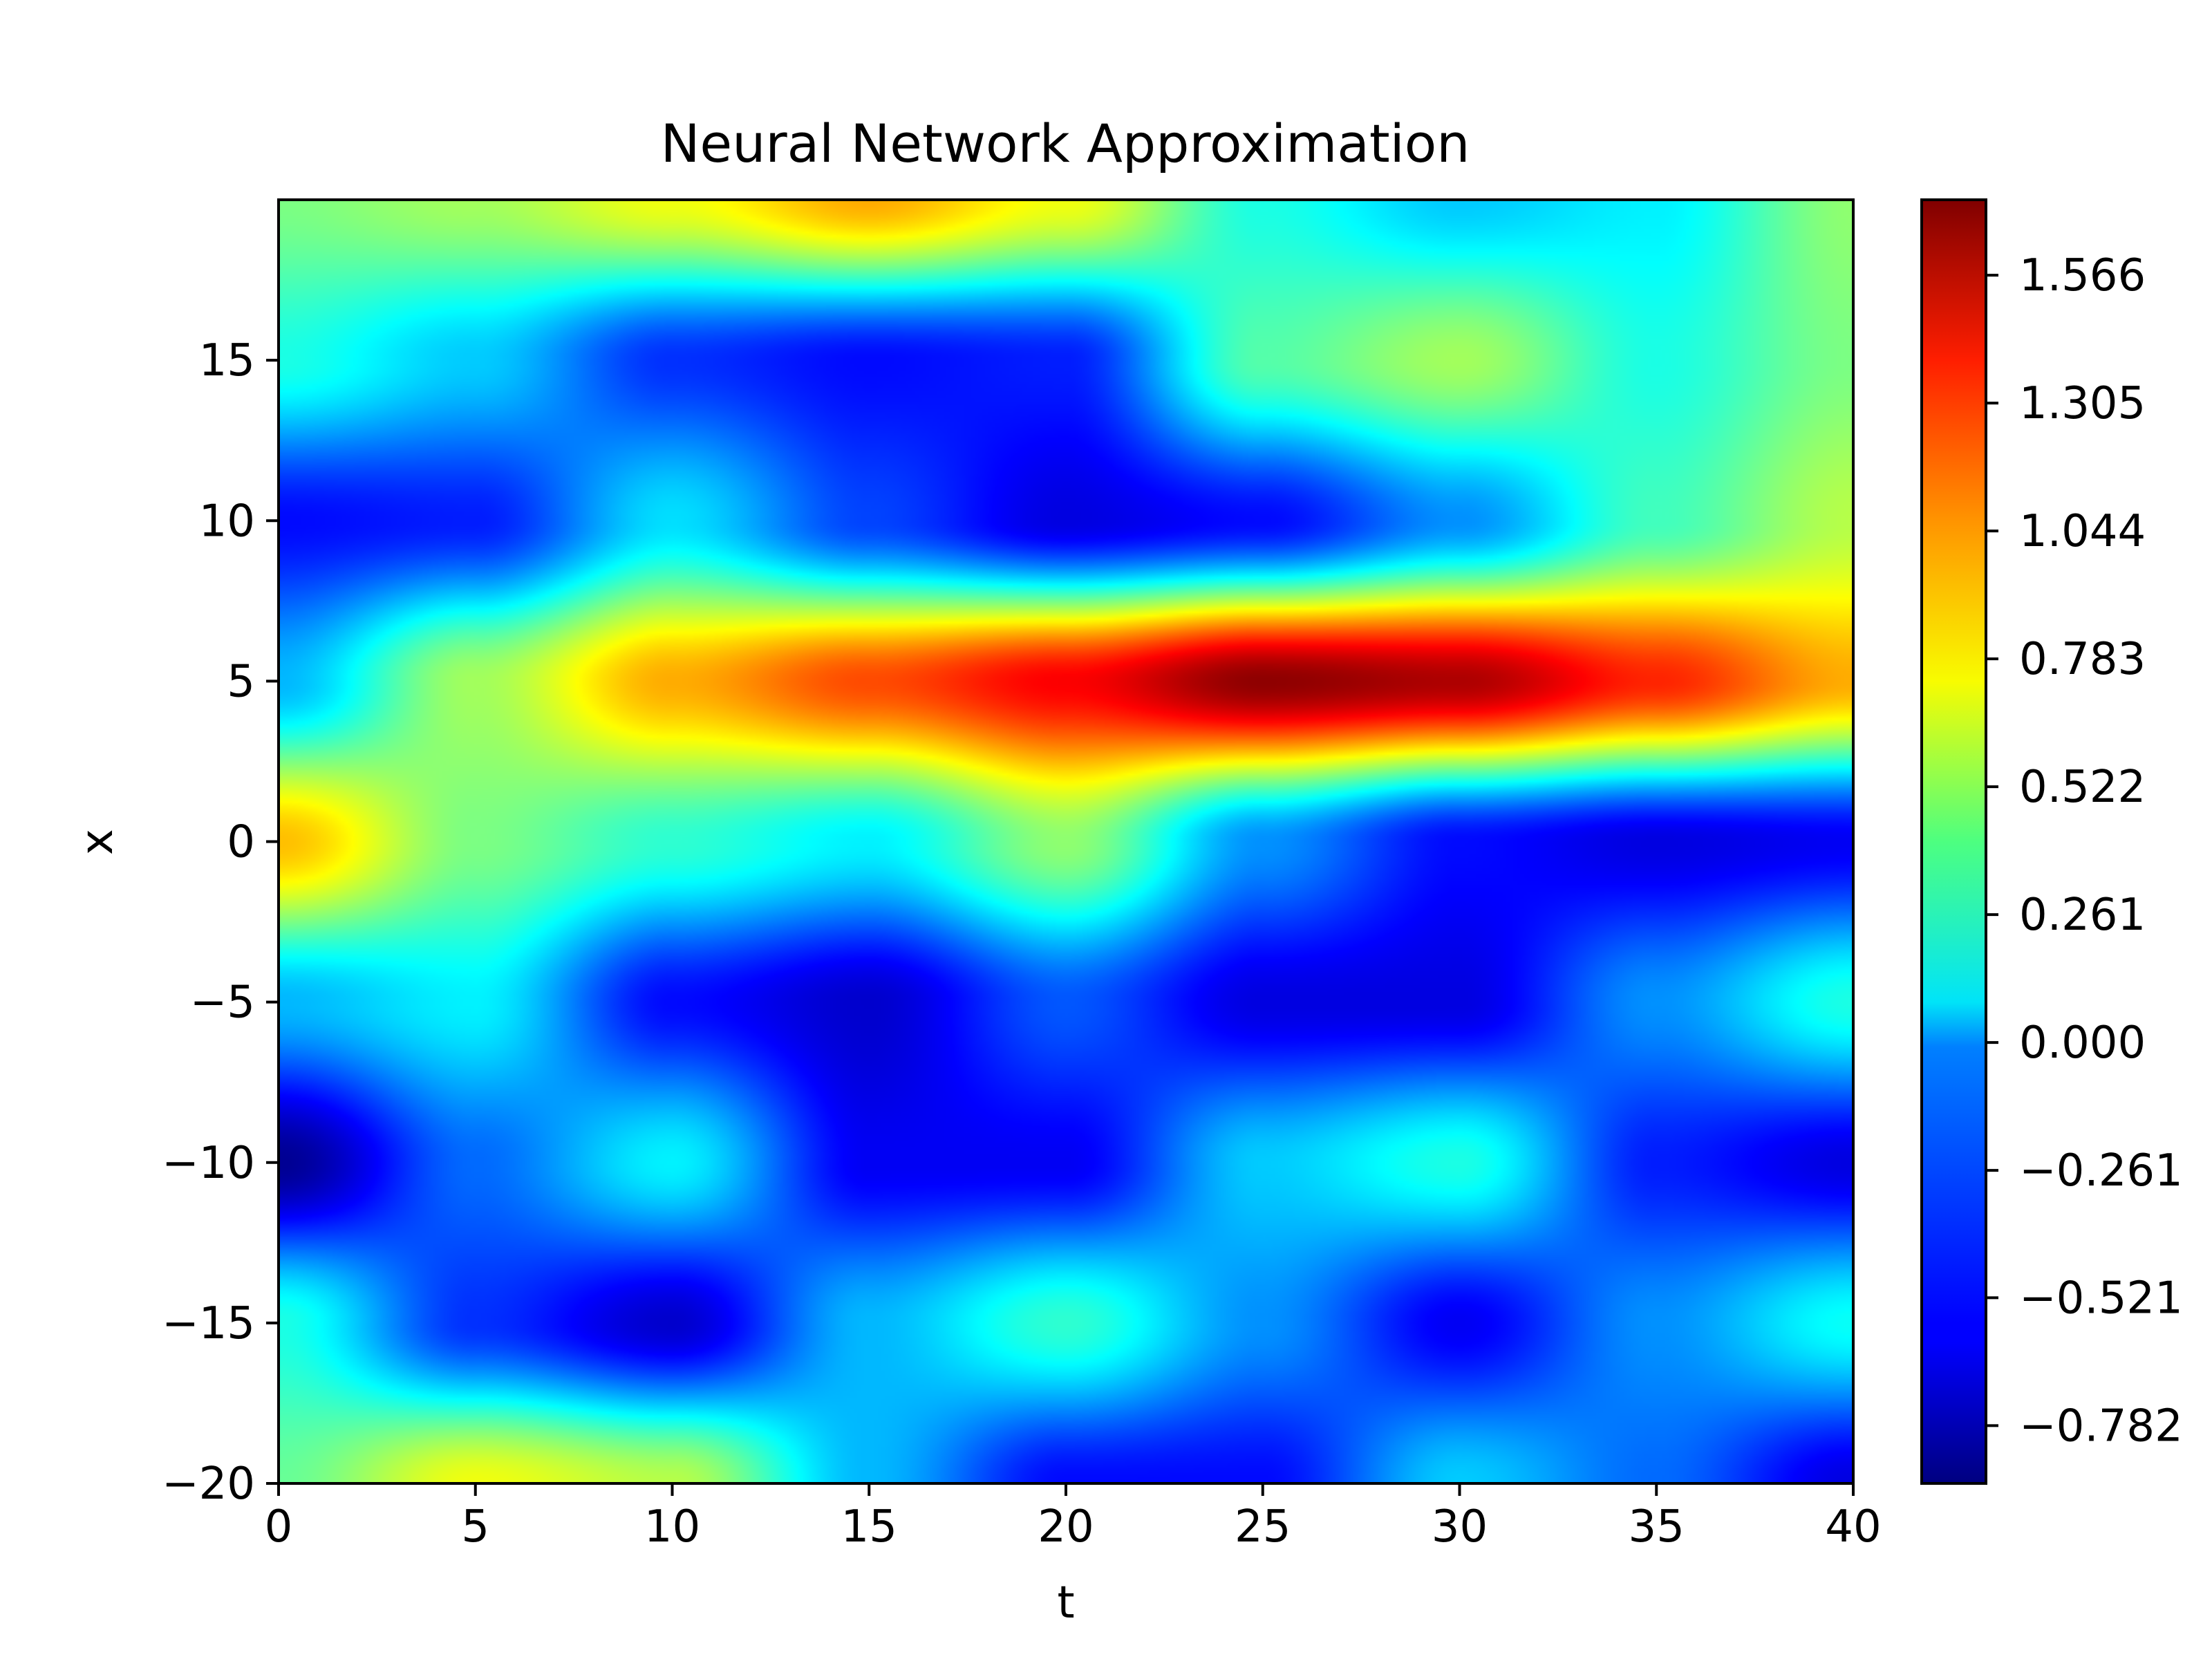 This screenshot has width=2212, height=1659. I want to click on x-tick-label: 25, so click(1263, 1527).